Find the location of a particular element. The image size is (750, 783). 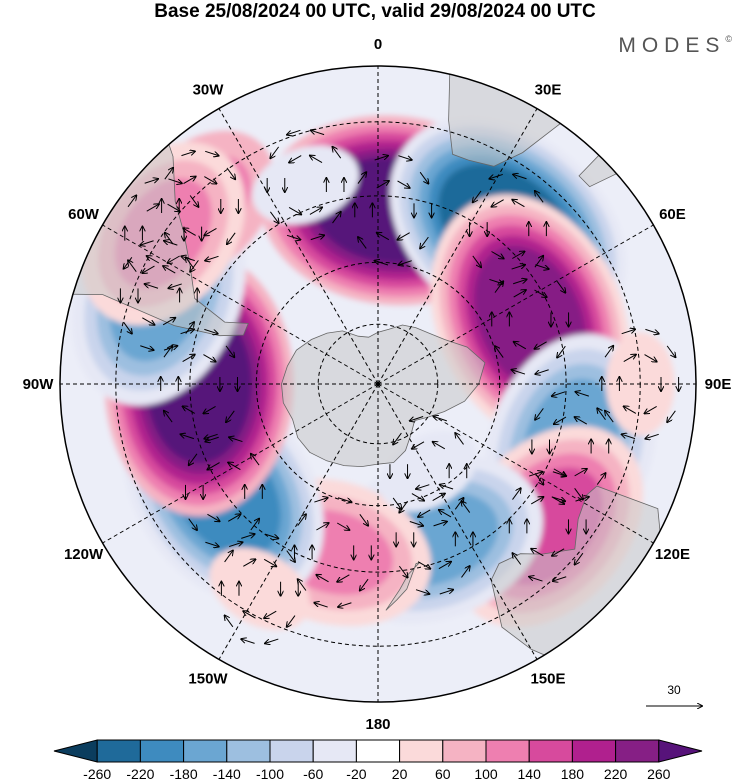

longitude-label: 30E is located at coordinates (548, 90).